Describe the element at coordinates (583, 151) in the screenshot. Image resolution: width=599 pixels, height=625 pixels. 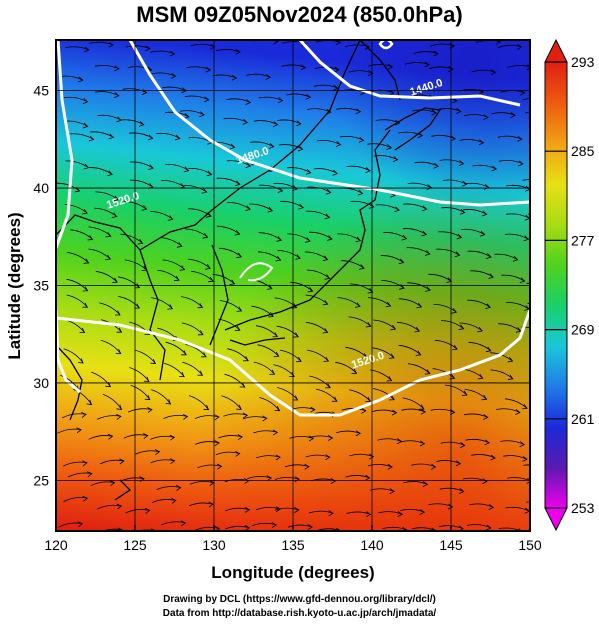
I see `colorbar-tick-label: 285` at that location.